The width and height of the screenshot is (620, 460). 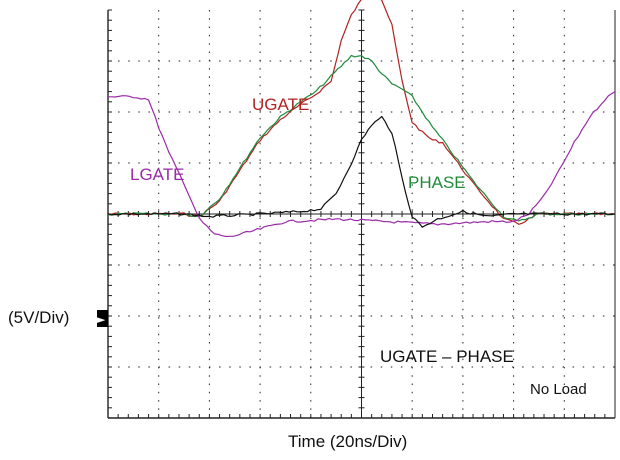 I want to click on ugate-label: UGATE, so click(x=280, y=104).